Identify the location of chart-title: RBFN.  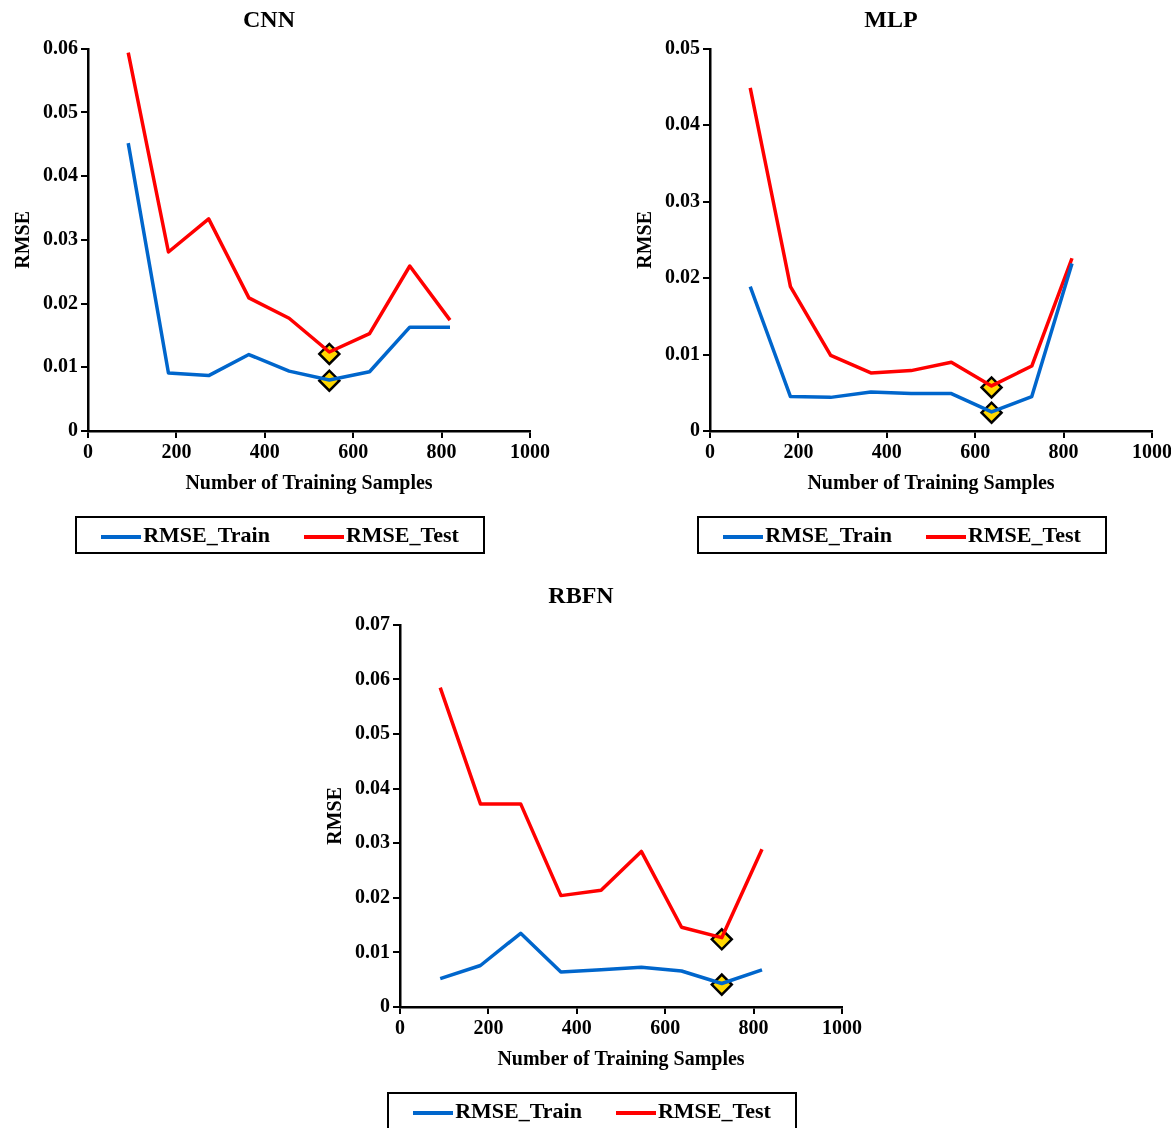
(581, 594).